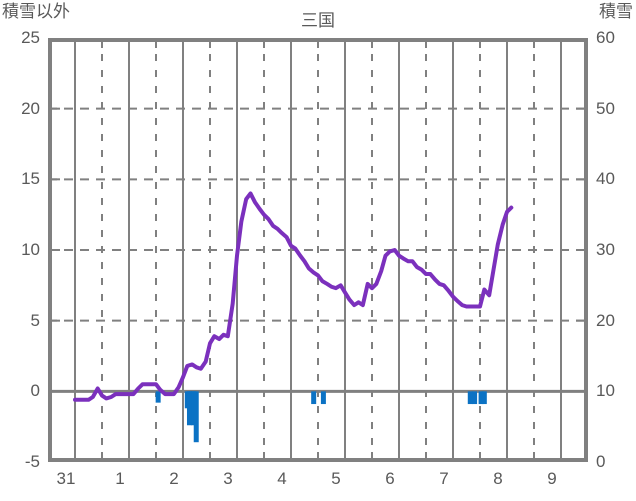  What do you see at coordinates (601, 461) in the screenshot?
I see `y-axis-right-tick-label: 0` at bounding box center [601, 461].